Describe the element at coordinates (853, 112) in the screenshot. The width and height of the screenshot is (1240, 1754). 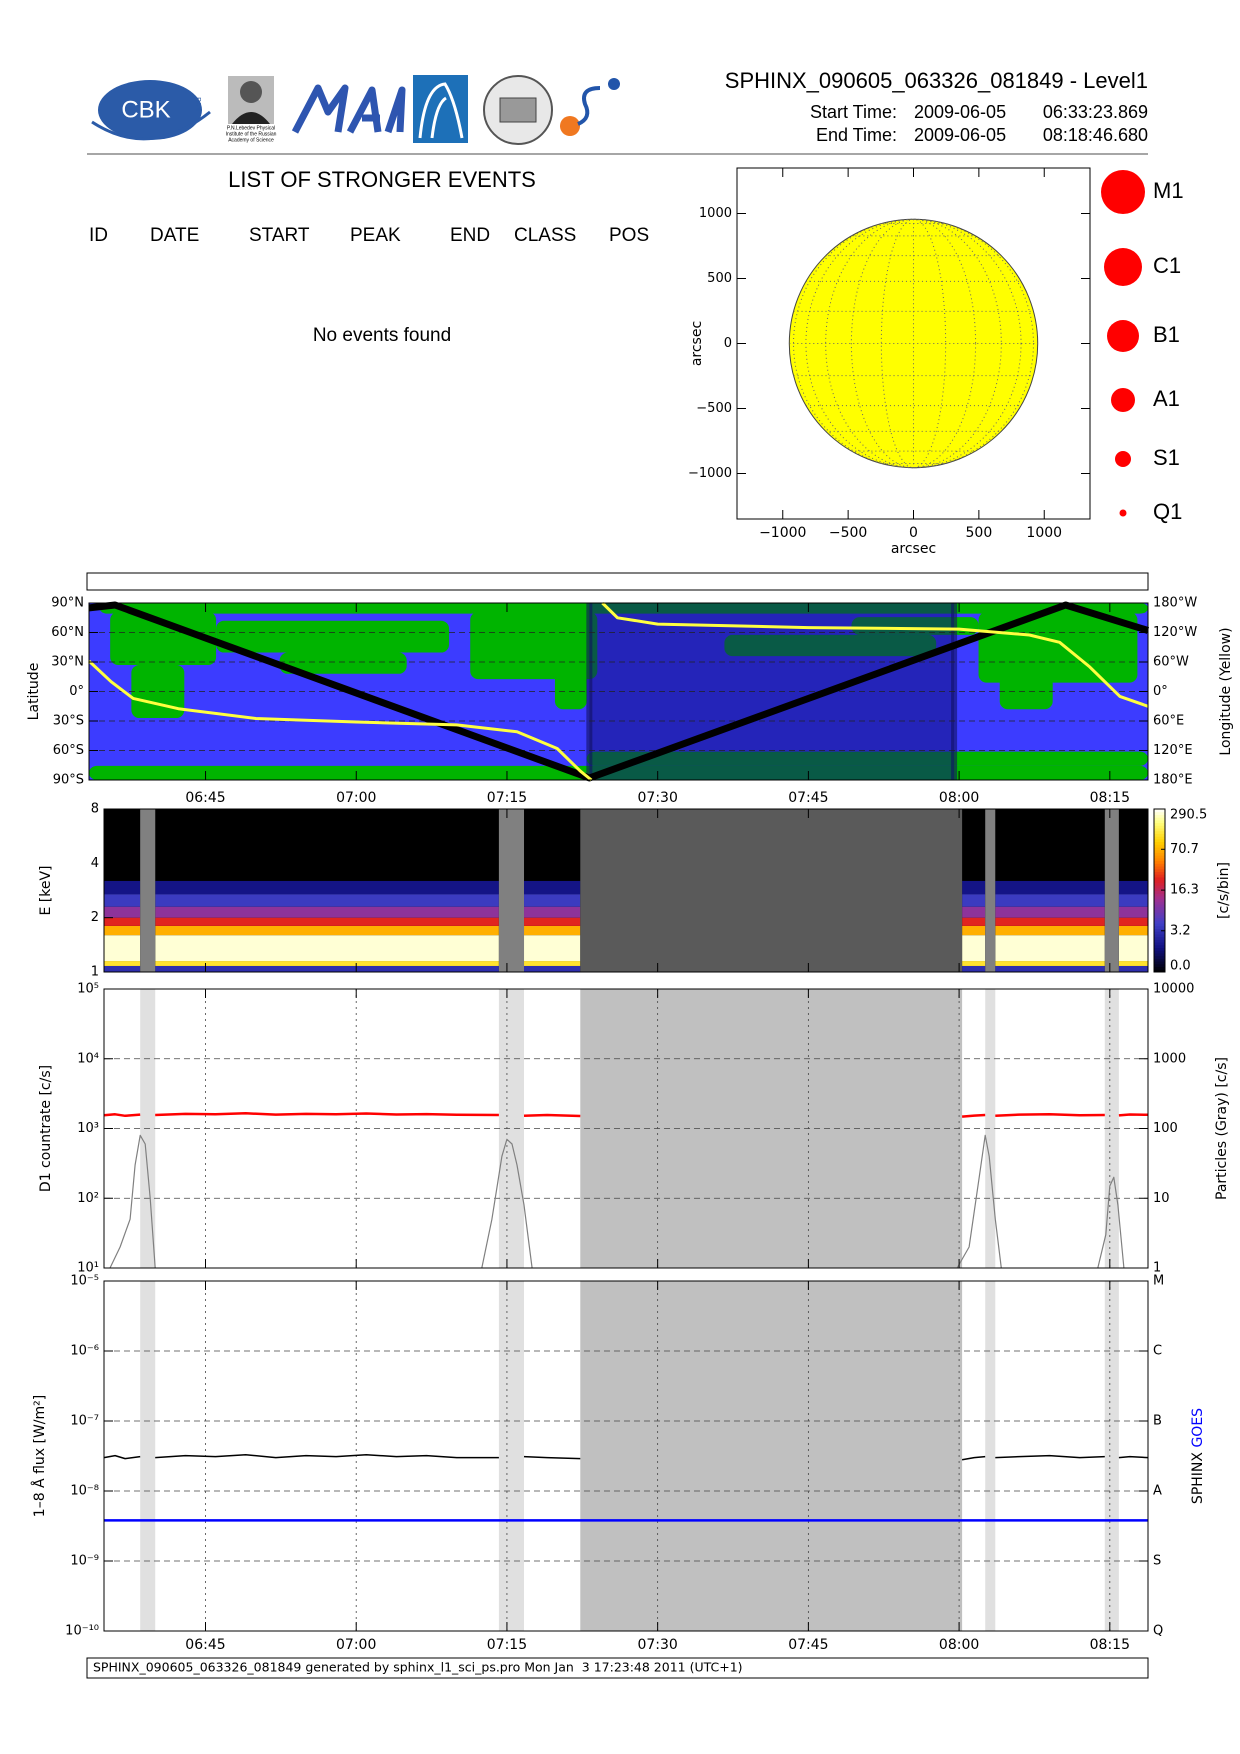
I see `start-label: Start Time:` at that location.